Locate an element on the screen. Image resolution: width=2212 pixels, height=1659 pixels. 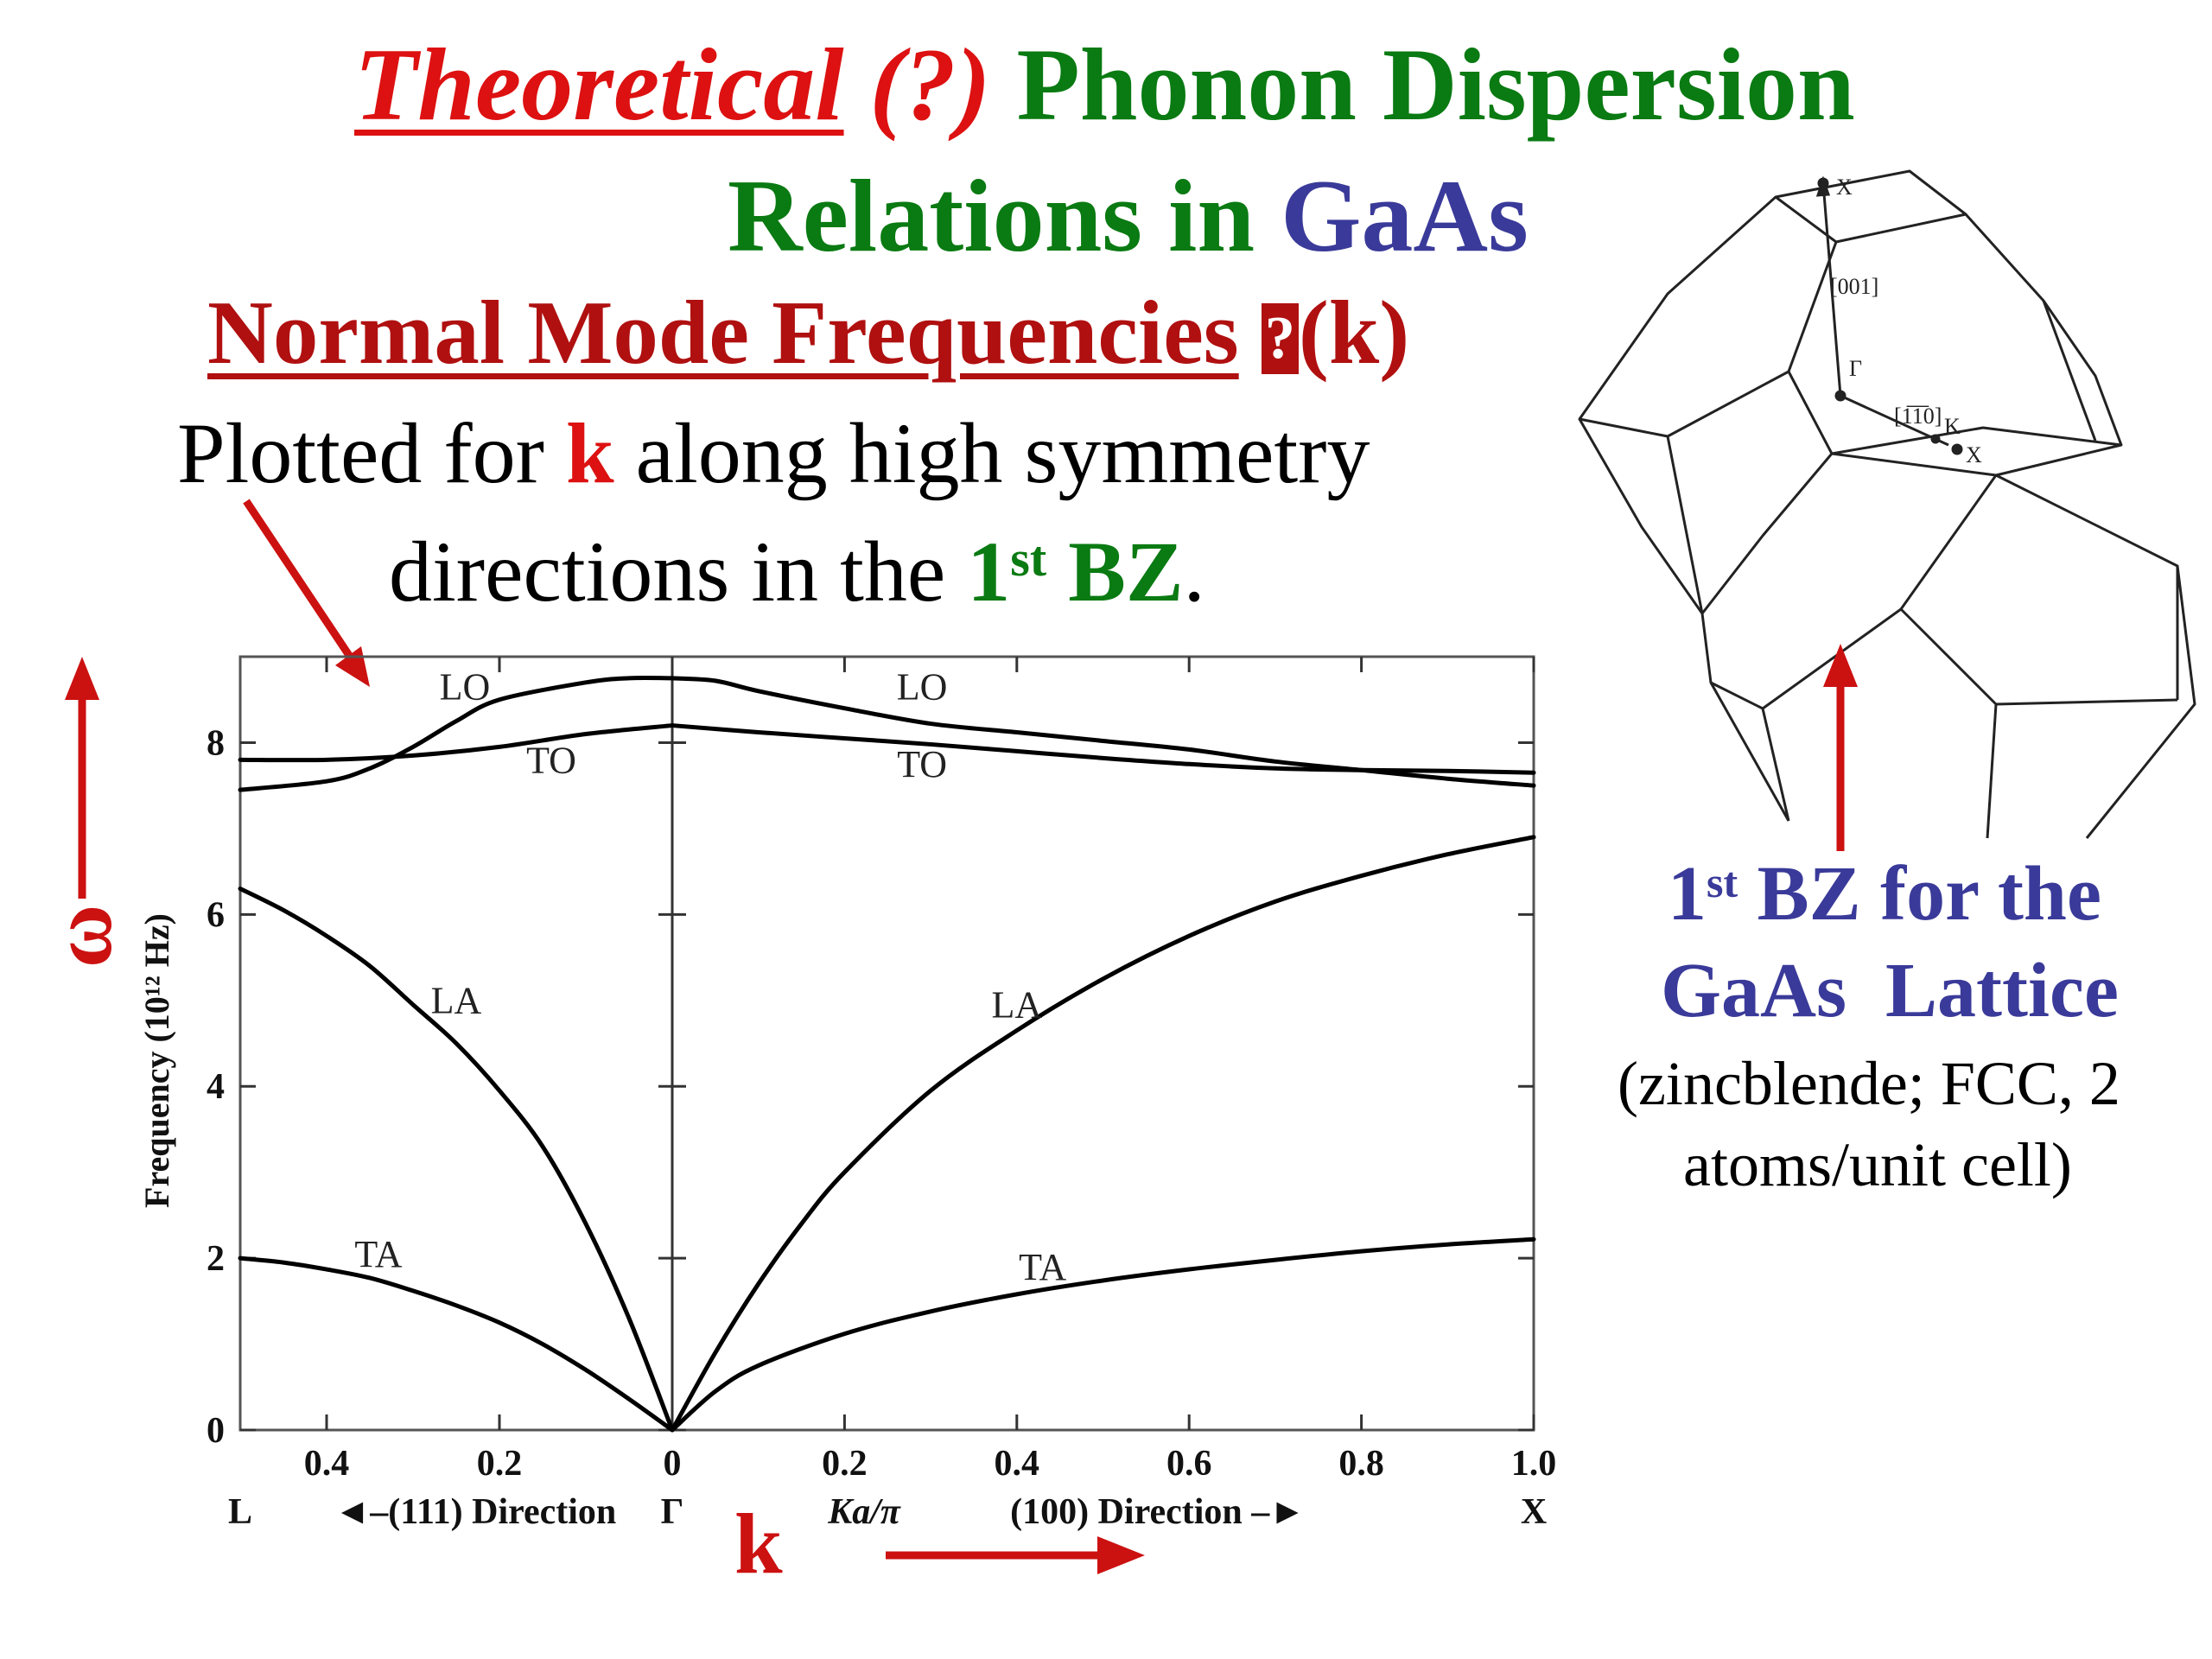
x-tick-label-right: 0.8 is located at coordinates (1361, 1464).